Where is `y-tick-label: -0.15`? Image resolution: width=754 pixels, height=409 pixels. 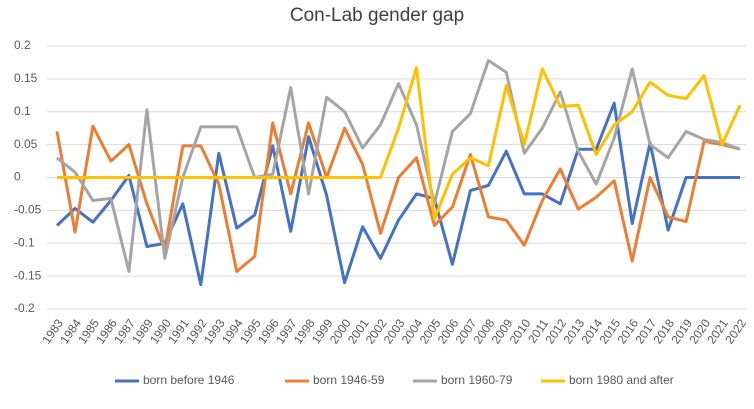 y-tick-label: -0.15 is located at coordinates (28, 275).